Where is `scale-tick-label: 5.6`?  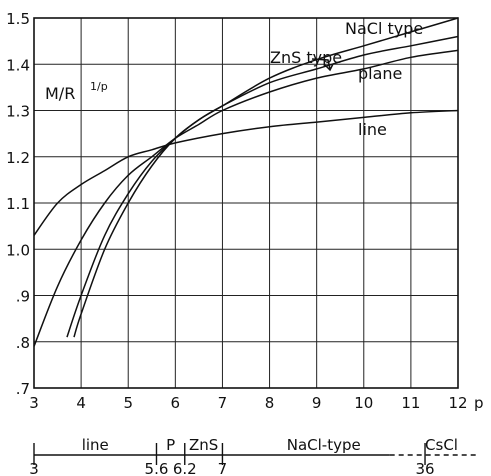
scale-tick-label: 5.6 is located at coordinates (157, 468).